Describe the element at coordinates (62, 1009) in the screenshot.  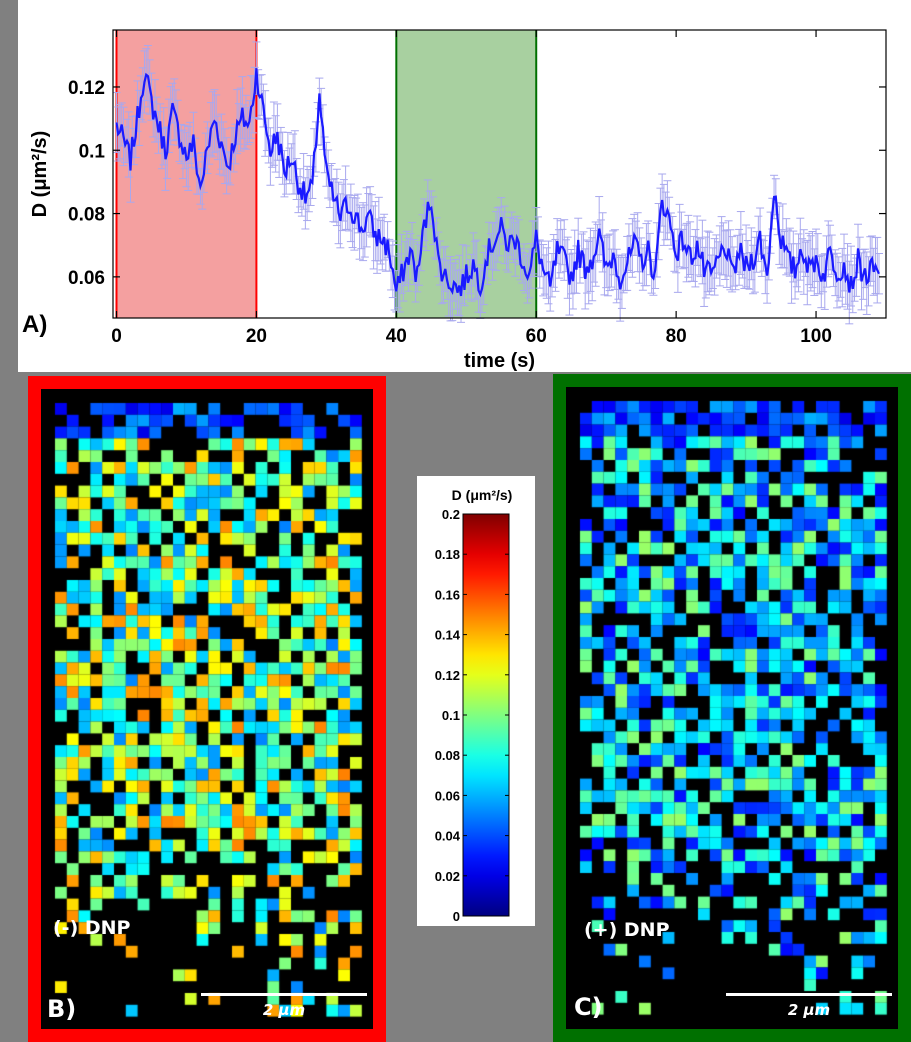
I see `panel-label: B)` at that location.